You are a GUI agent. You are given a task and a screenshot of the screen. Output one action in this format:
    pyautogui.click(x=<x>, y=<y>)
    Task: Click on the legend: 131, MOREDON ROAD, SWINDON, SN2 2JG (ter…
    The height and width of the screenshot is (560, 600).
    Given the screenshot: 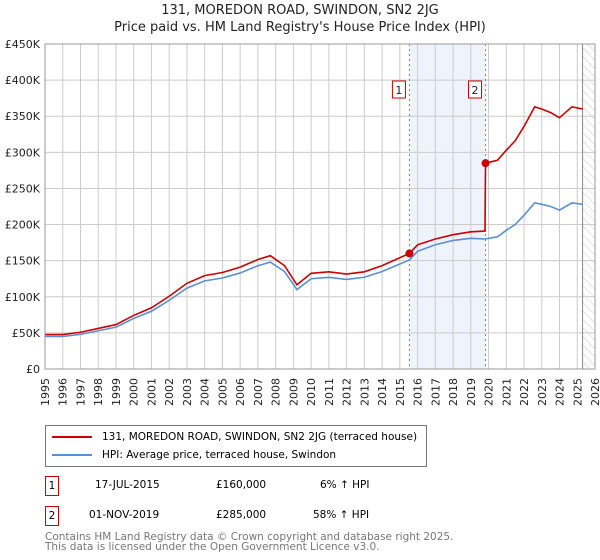 What is the action you would take?
    pyautogui.click(x=236, y=446)
    